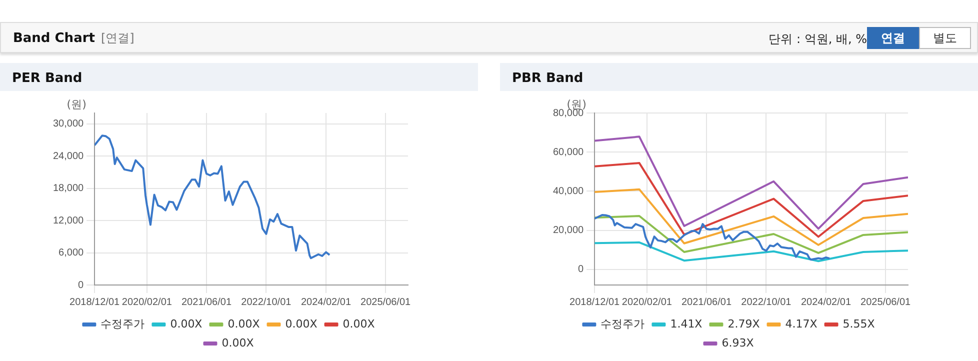 This screenshot has height=361, width=978. What do you see at coordinates (71, 253) in the screenshot?
I see `y-tick-label: 6,000` at bounding box center [71, 253].